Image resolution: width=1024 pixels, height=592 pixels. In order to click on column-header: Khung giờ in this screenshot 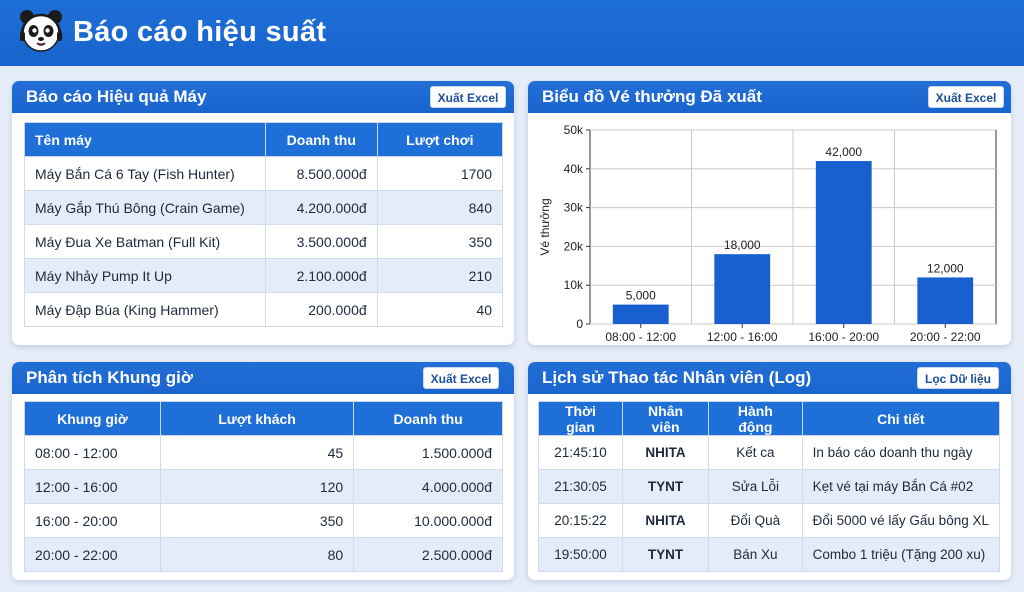, I will do `click(92, 418)`.